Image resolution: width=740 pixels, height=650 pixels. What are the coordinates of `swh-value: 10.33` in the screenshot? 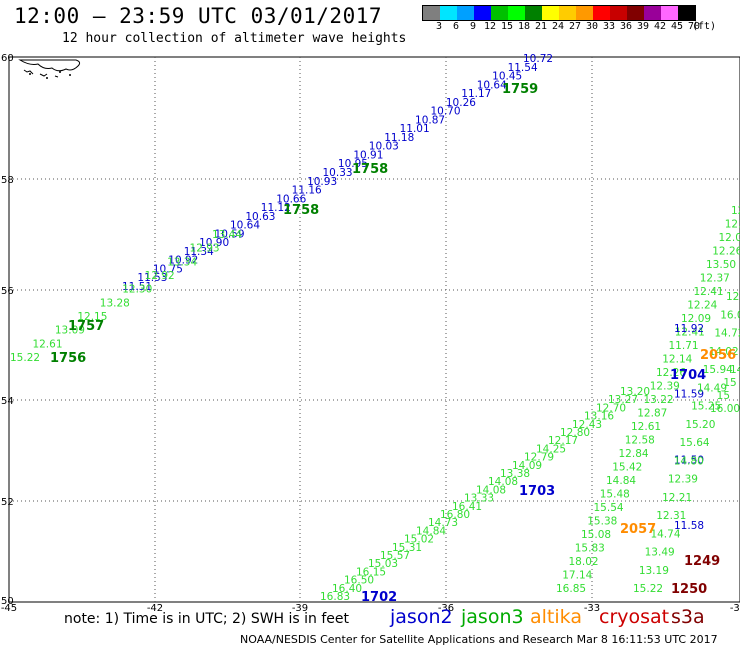 It's located at (338, 173).